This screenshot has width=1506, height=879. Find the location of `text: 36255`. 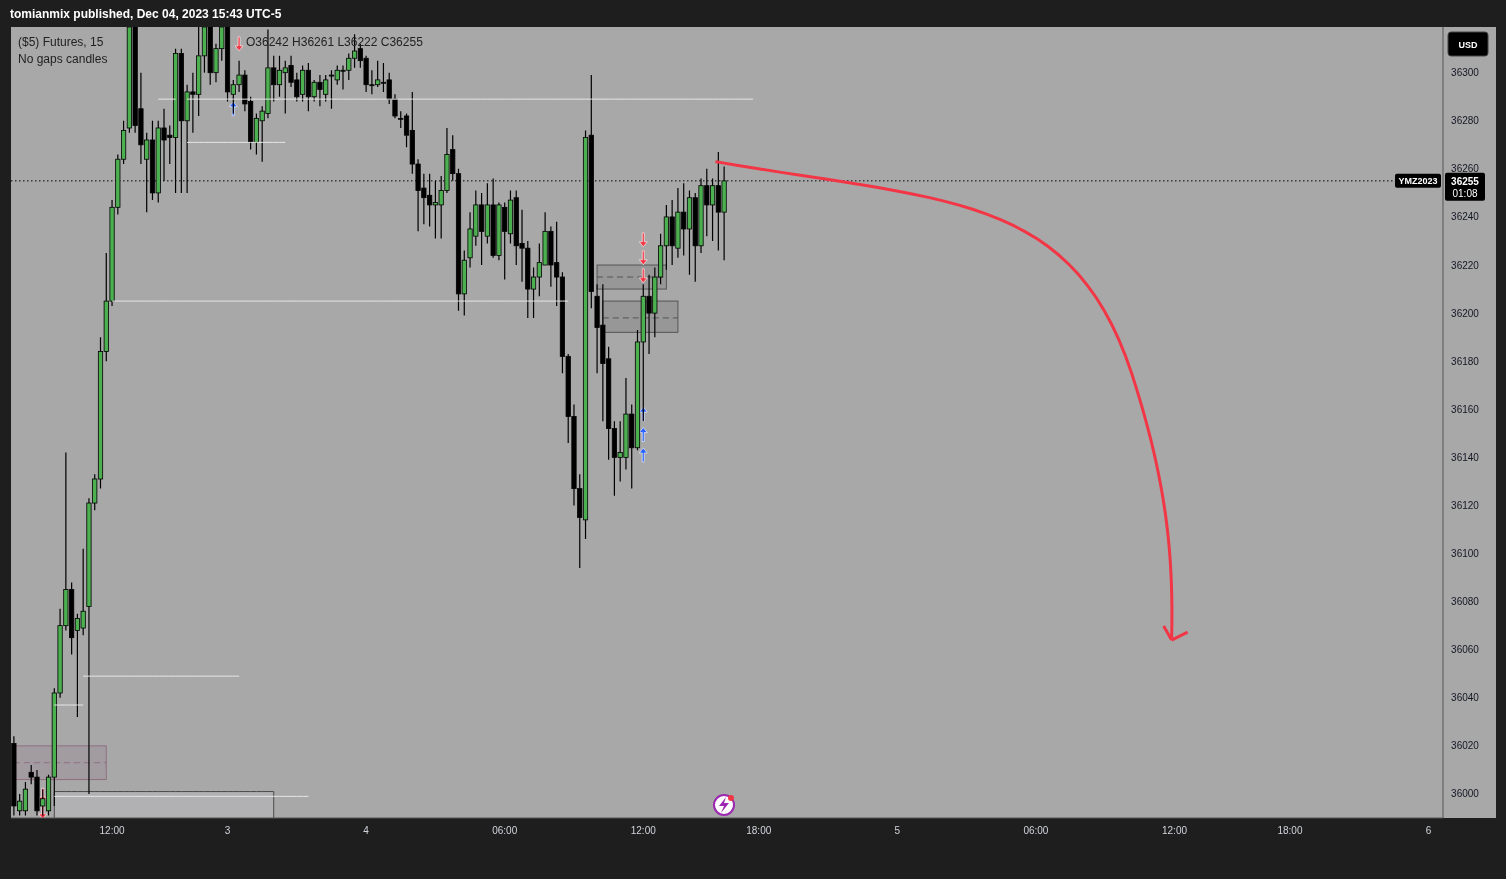

text: 36255 is located at coordinates (1465, 181).